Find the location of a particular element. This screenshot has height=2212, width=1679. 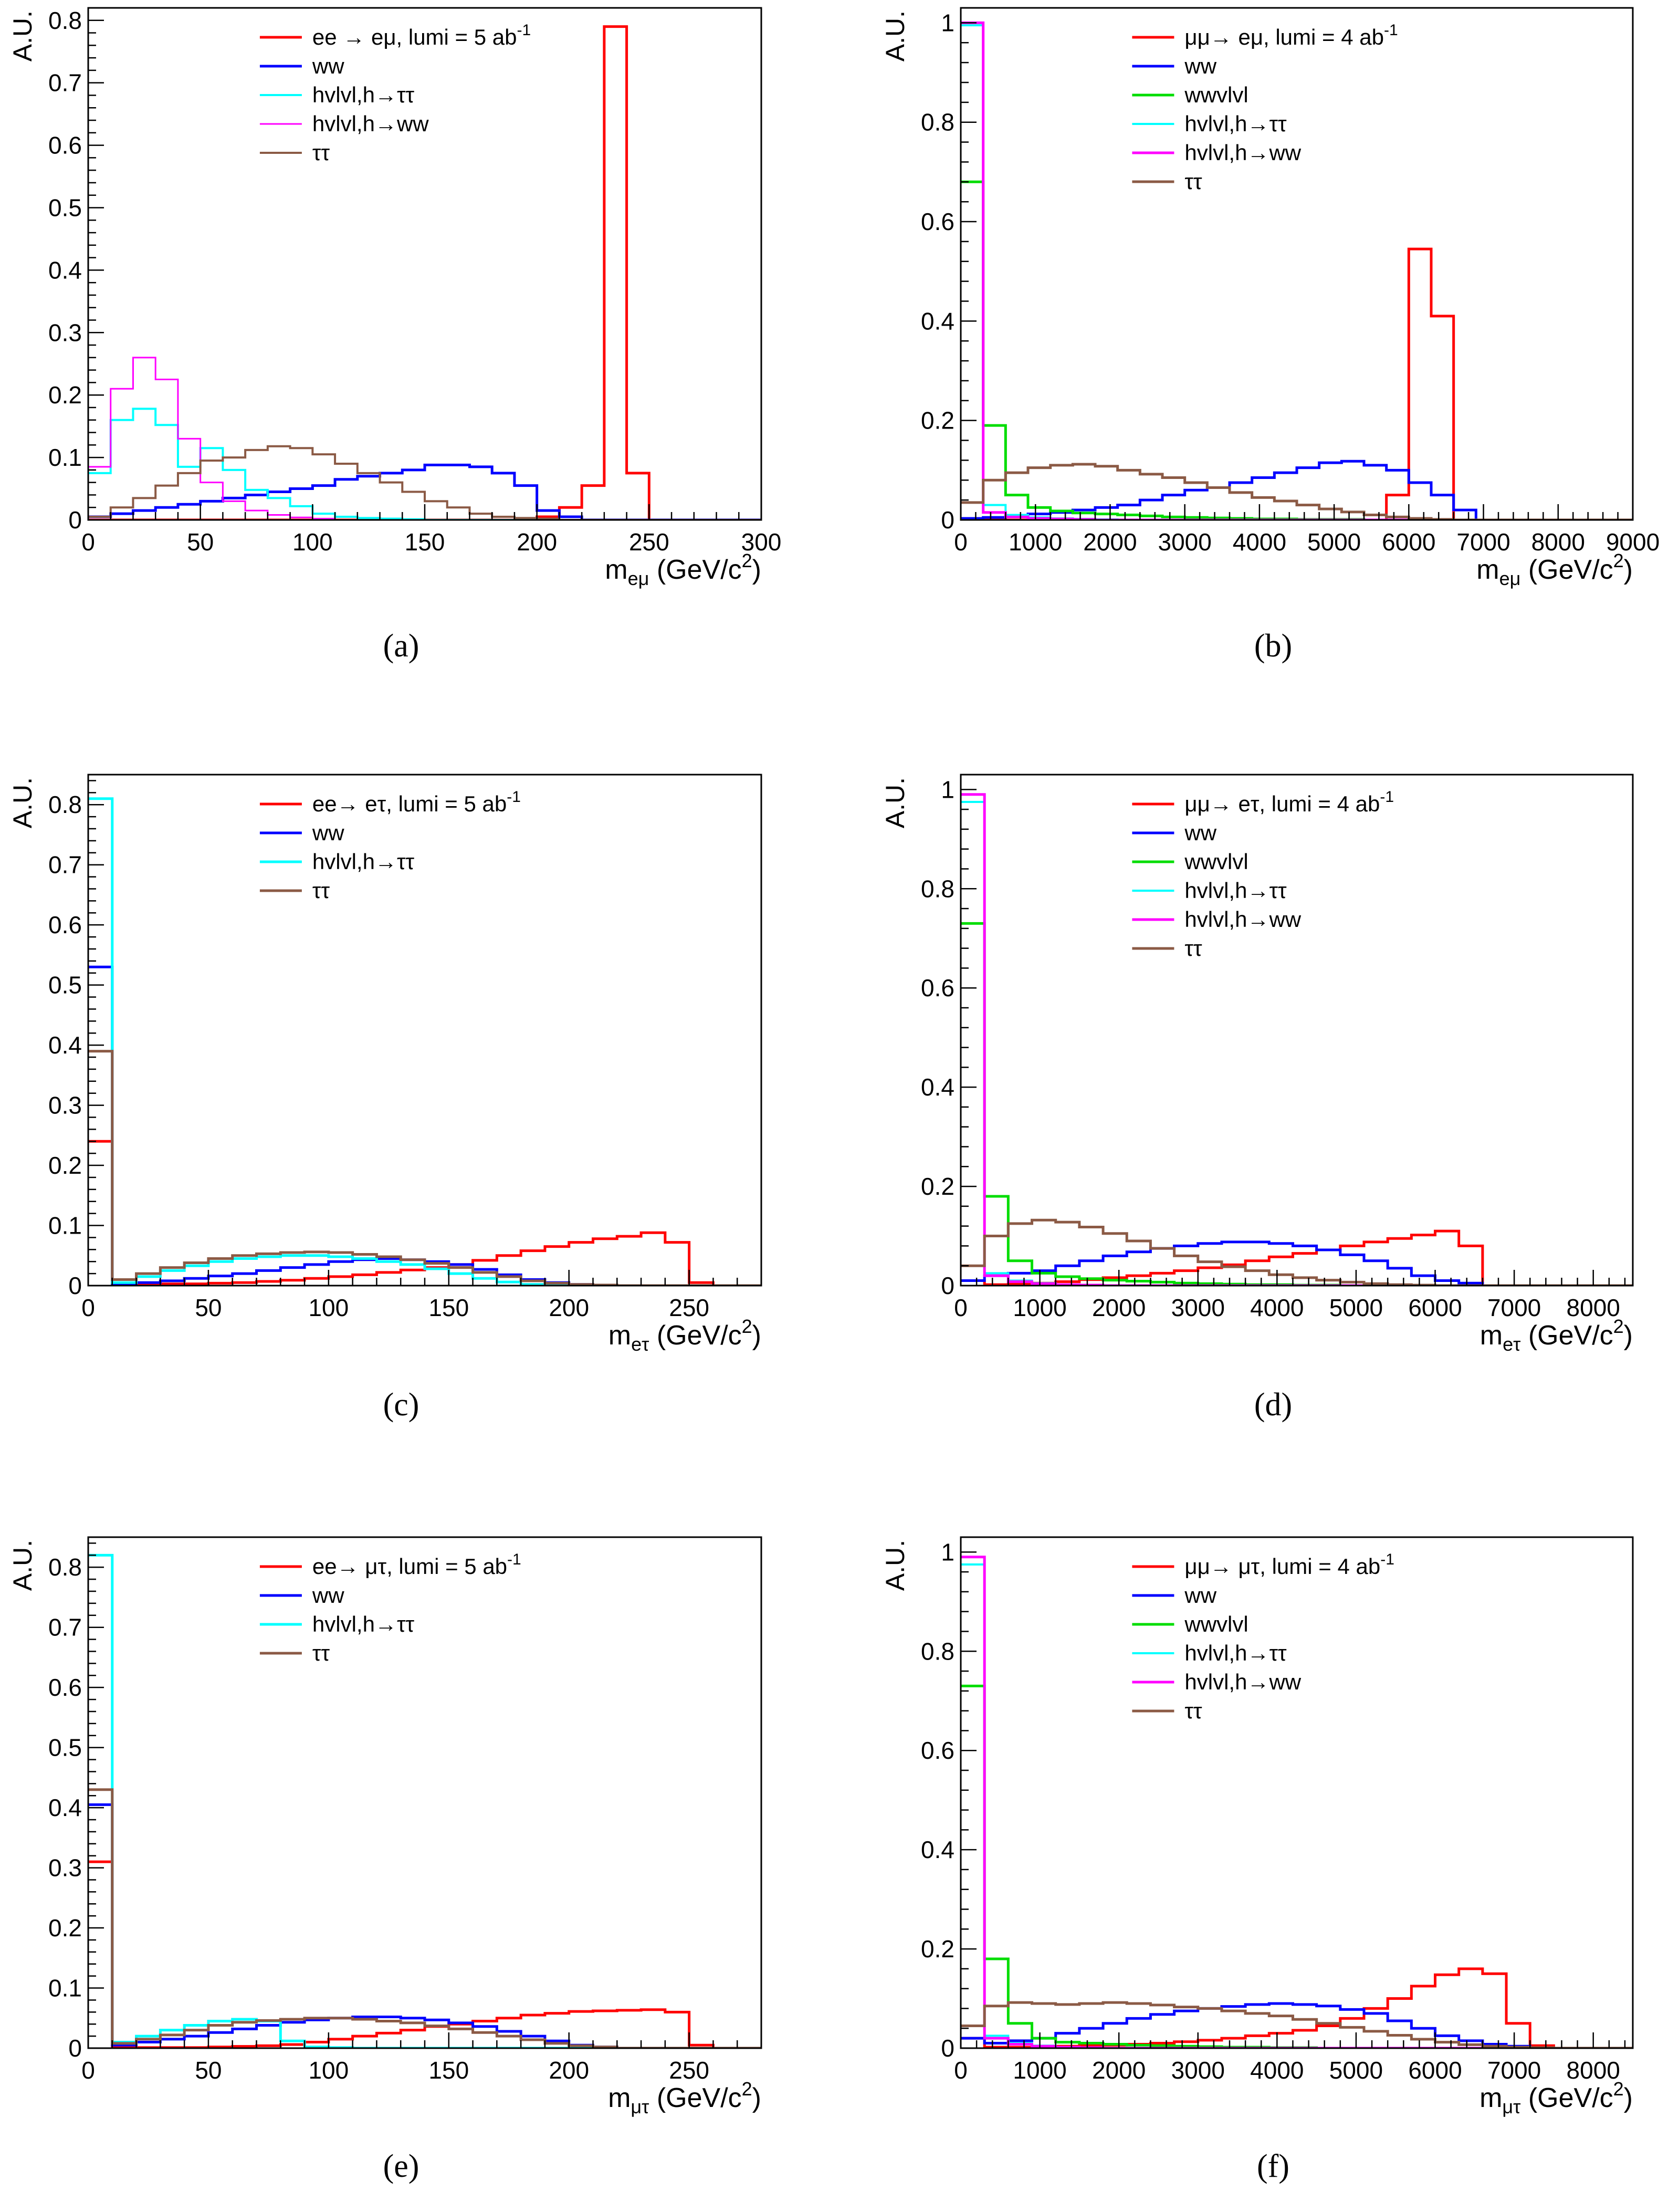

caption-d: (d) is located at coordinates (1273, 1405).